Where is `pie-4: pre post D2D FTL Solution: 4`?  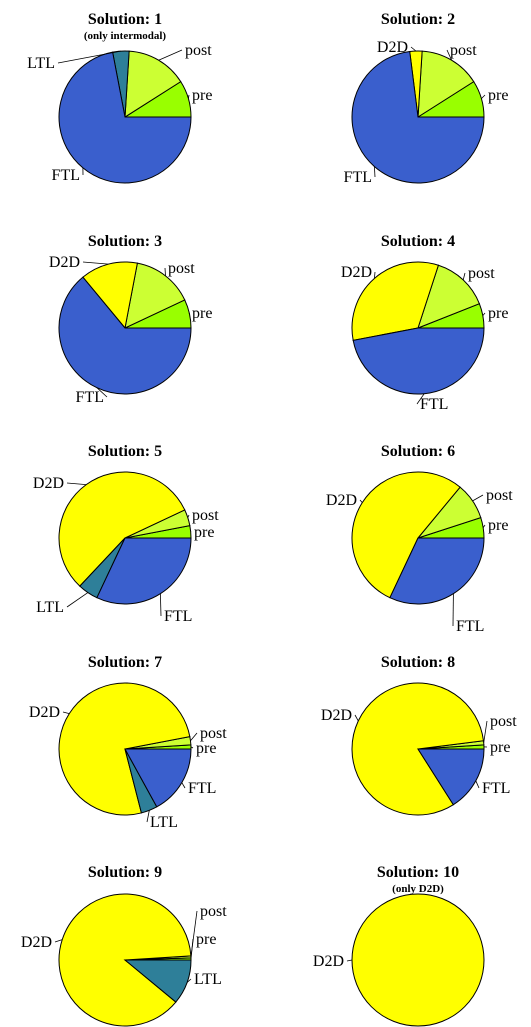
pie-4: pre post D2D FTL Solution: 4 is located at coordinates (425, 323).